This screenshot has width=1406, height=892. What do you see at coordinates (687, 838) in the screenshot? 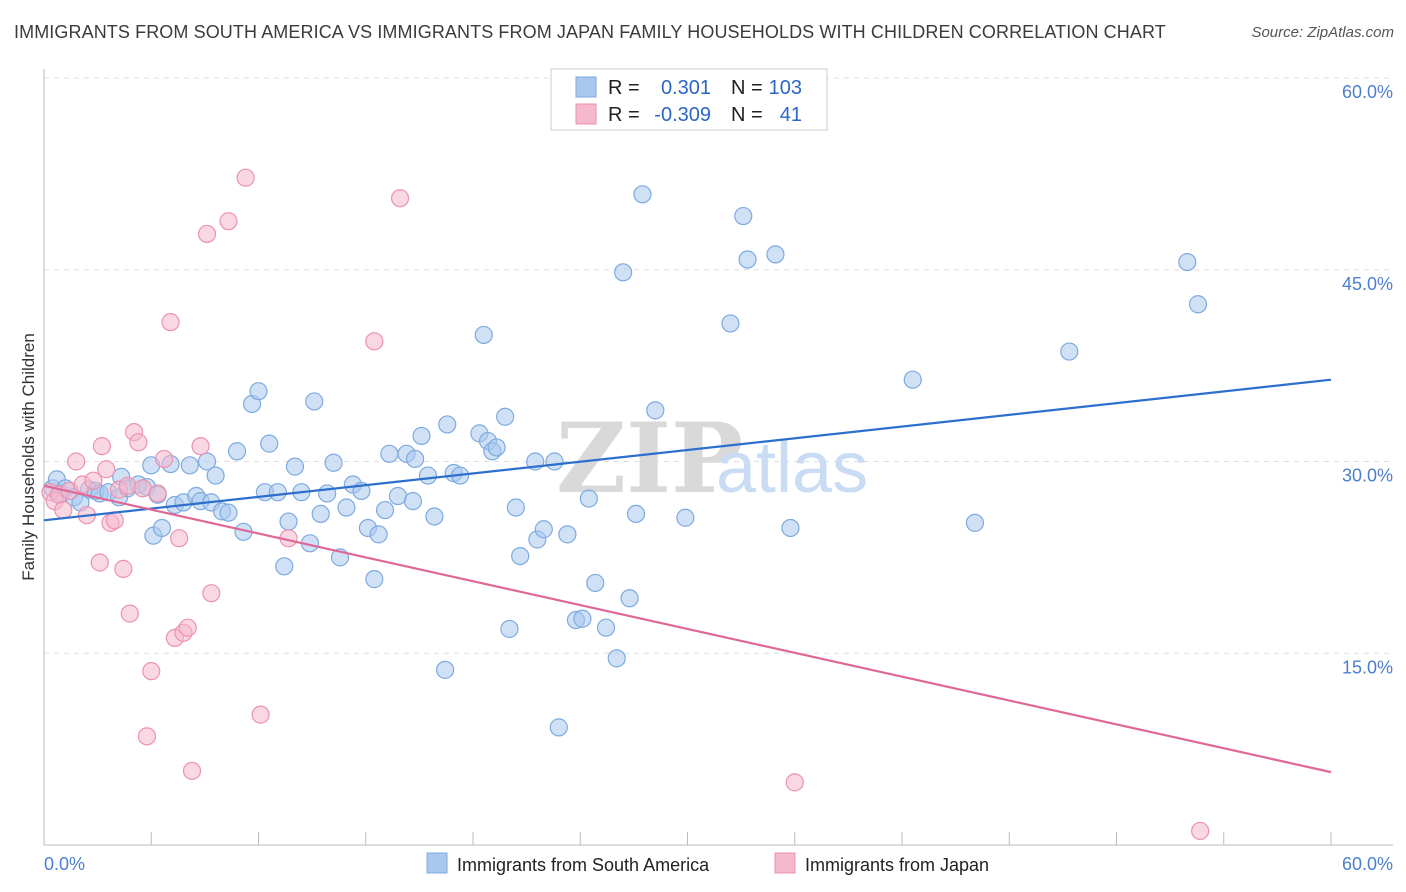
I see `x-axis-ticks` at bounding box center [687, 838].